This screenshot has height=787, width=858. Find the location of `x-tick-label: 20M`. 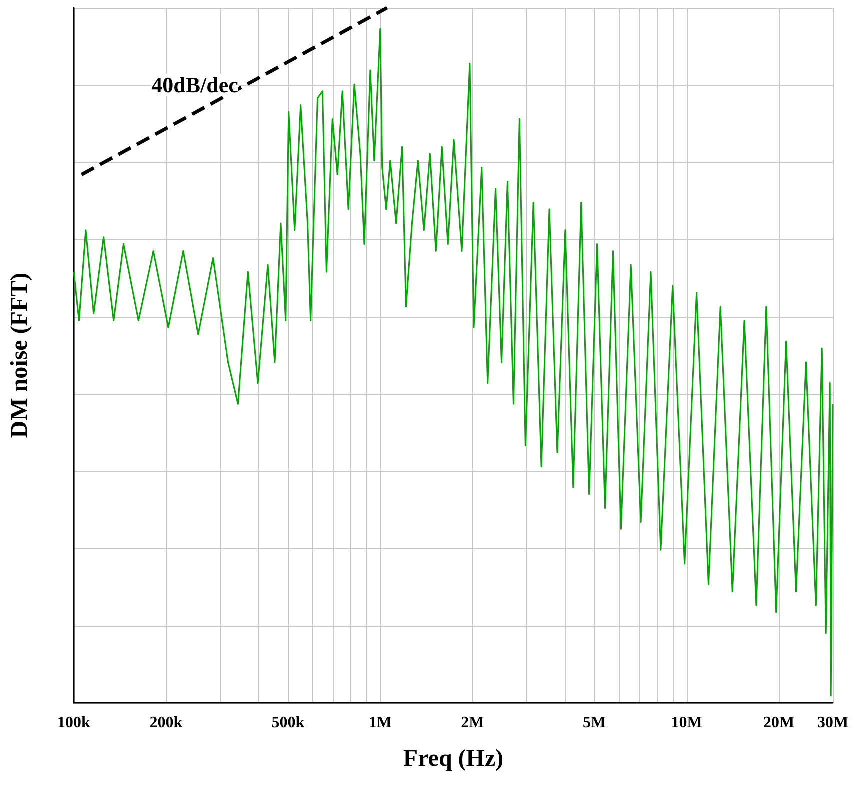

x-tick-label: 20M is located at coordinates (779, 723).